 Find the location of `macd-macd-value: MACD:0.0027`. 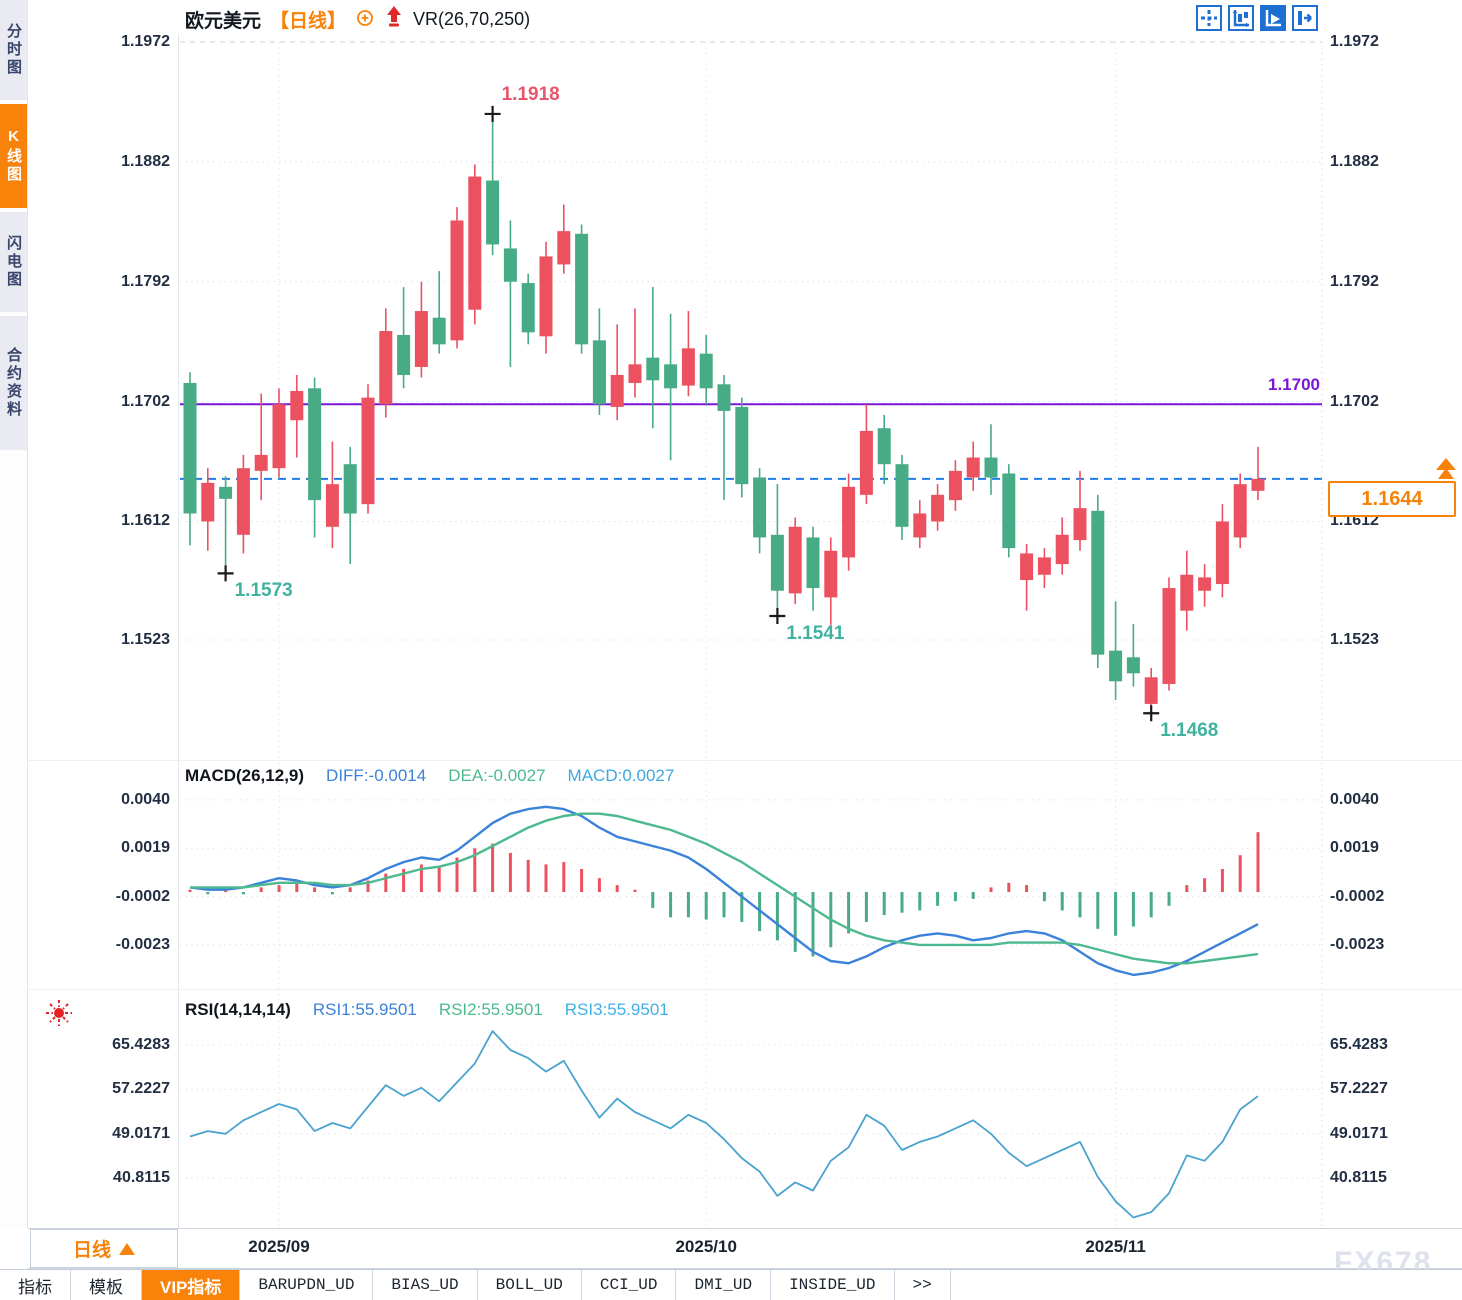

macd-macd-value: MACD:0.0027 is located at coordinates (621, 775).